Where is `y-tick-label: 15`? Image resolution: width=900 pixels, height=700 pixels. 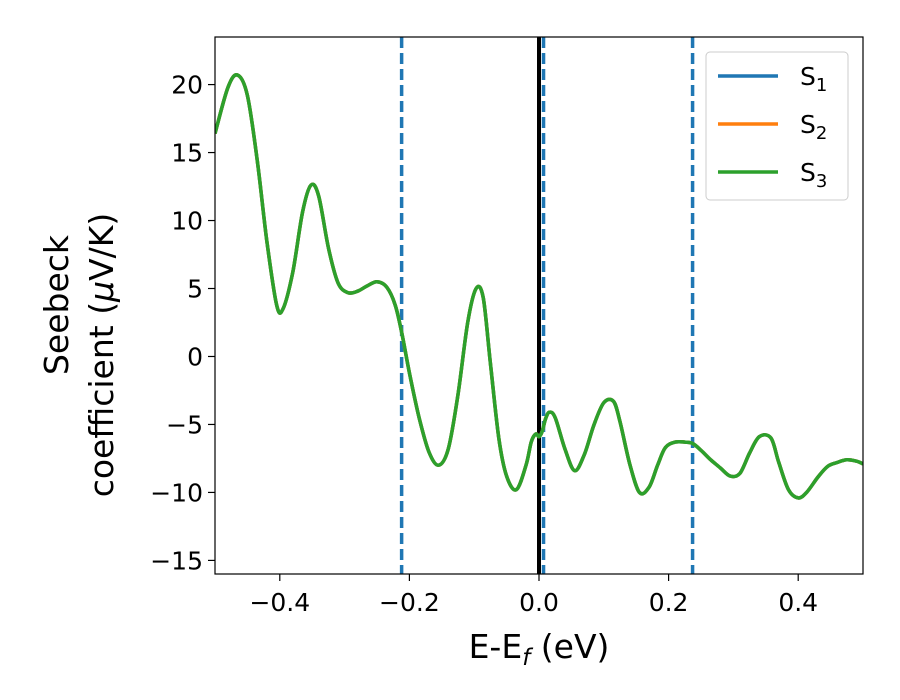 y-tick-label: 15 is located at coordinates (187, 153).